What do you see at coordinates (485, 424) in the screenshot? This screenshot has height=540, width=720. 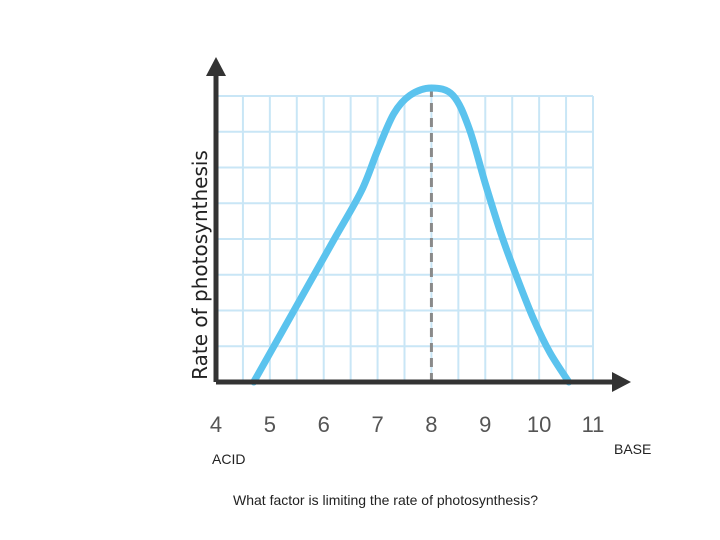 I see `x-tick-label: 9` at bounding box center [485, 424].